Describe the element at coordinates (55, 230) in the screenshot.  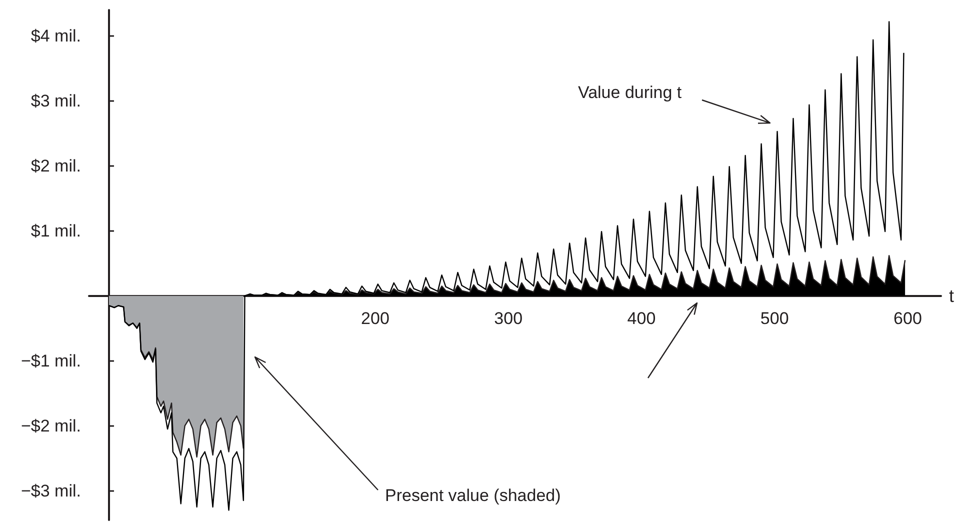
I see `y-tick-label: $1 mil.` at that location.